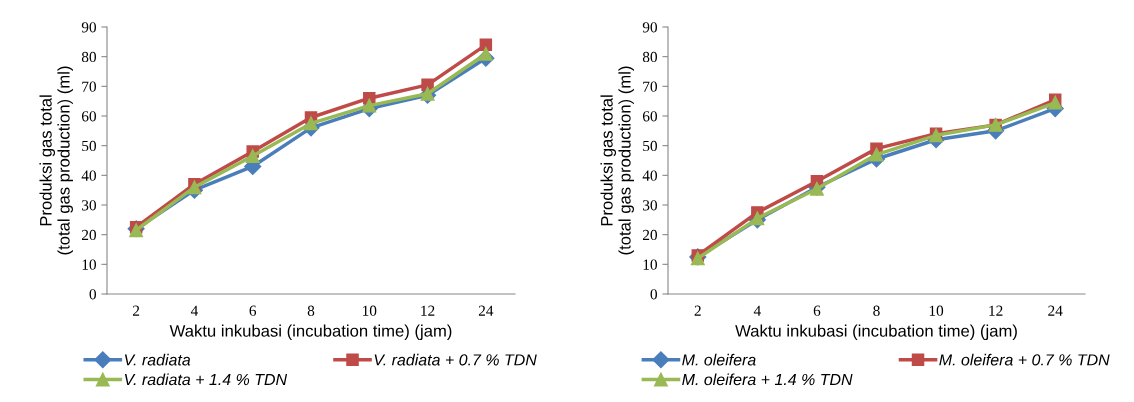  What do you see at coordinates (206, 379) in the screenshot?
I see `legend-label: V. radiata + 1.4 % TDN` at bounding box center [206, 379].